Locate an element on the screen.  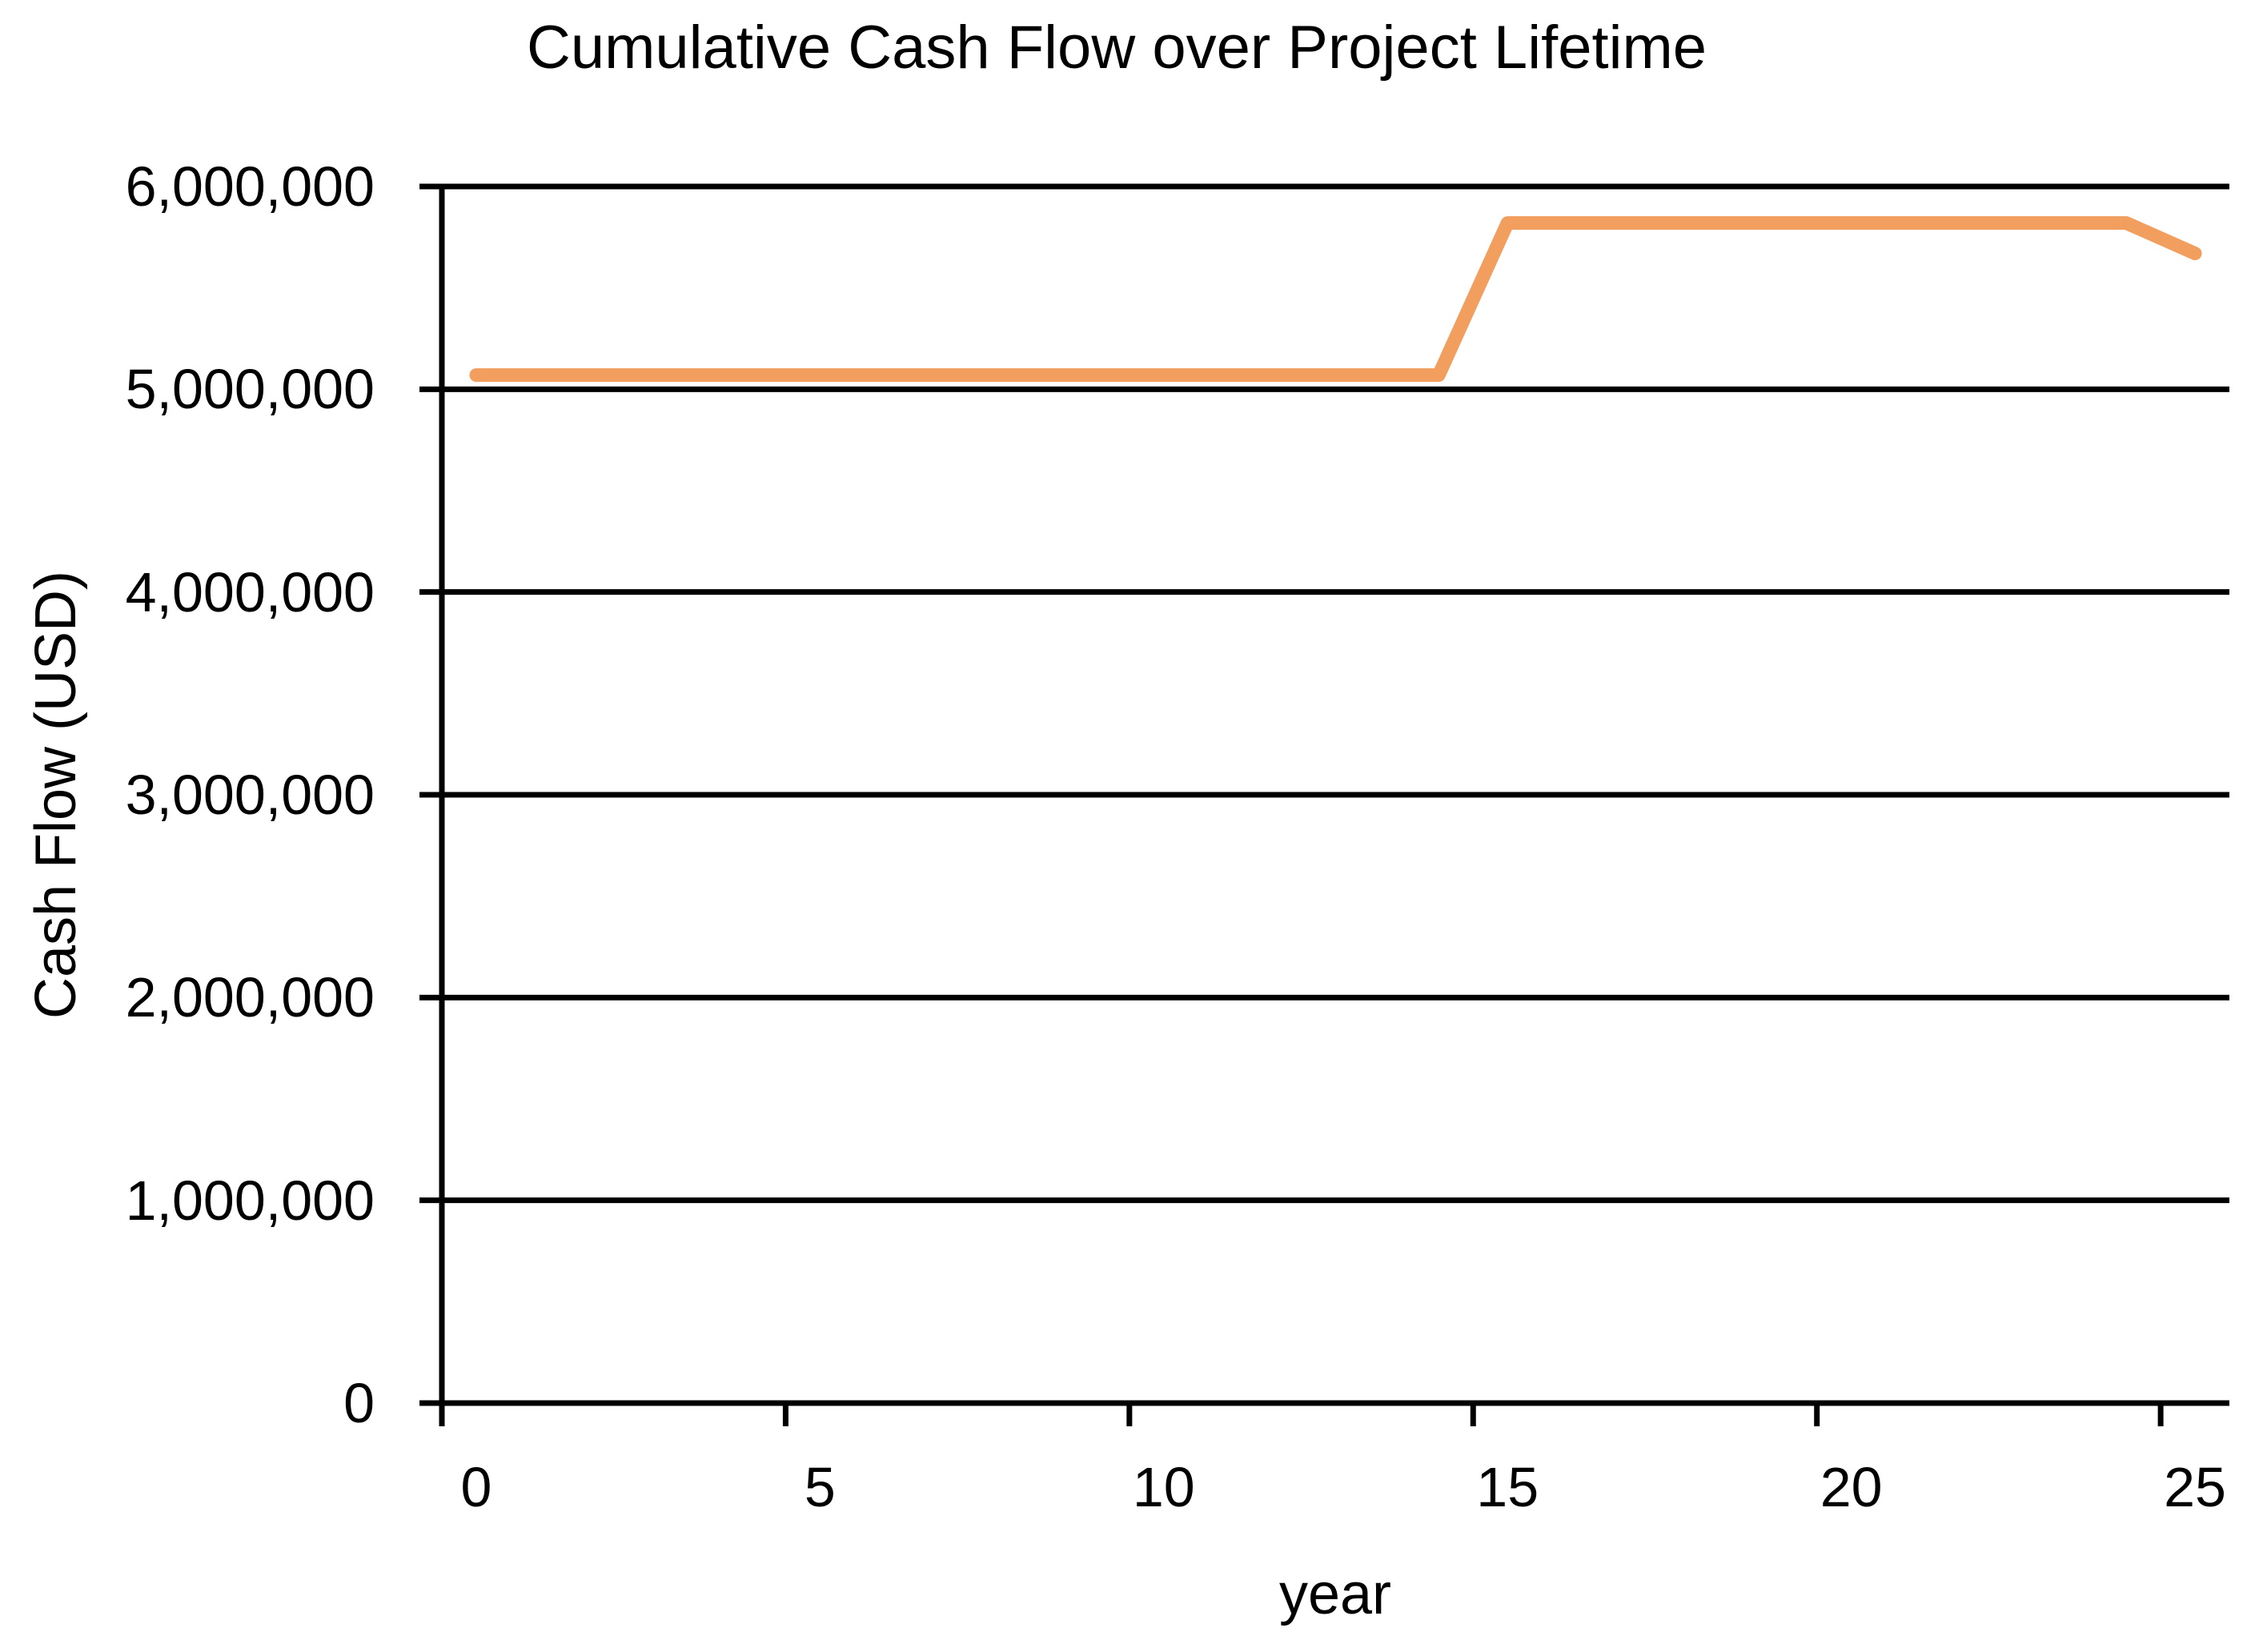
x-tick-label-10: 10 is located at coordinates (1163, 1487).